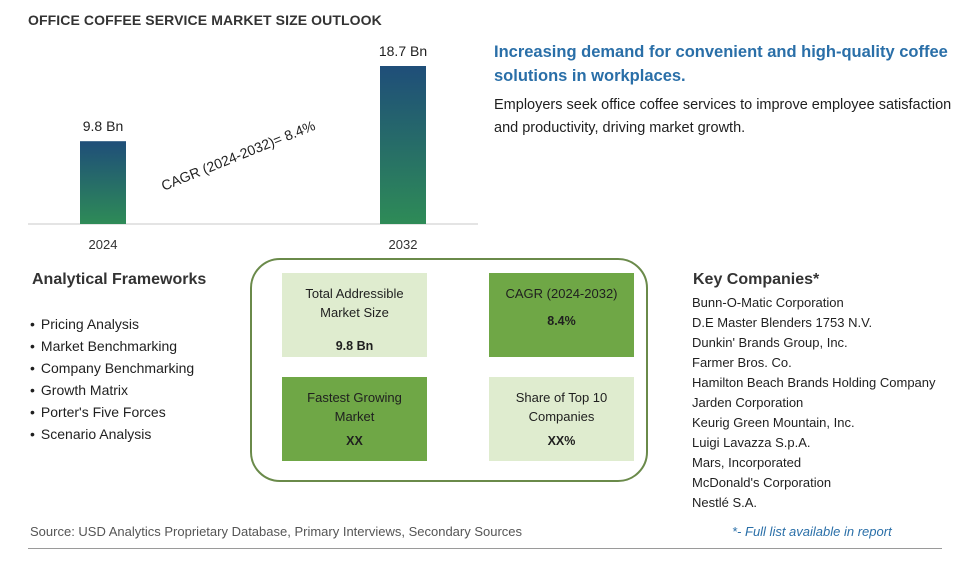 This screenshot has width=969, height=562. Describe the element at coordinates (748, 402) in the screenshot. I see `list-item: Jarden Corporation` at that location.